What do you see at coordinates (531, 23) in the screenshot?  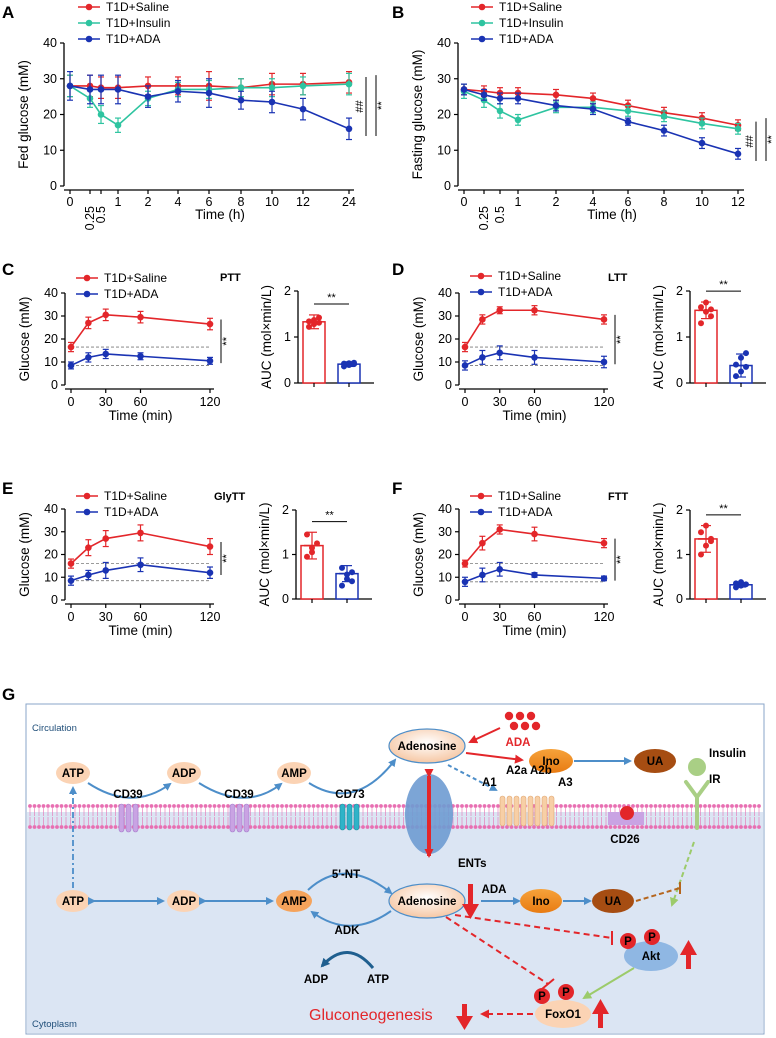 I see `legend-label: T1D+Insulin` at bounding box center [531, 23].